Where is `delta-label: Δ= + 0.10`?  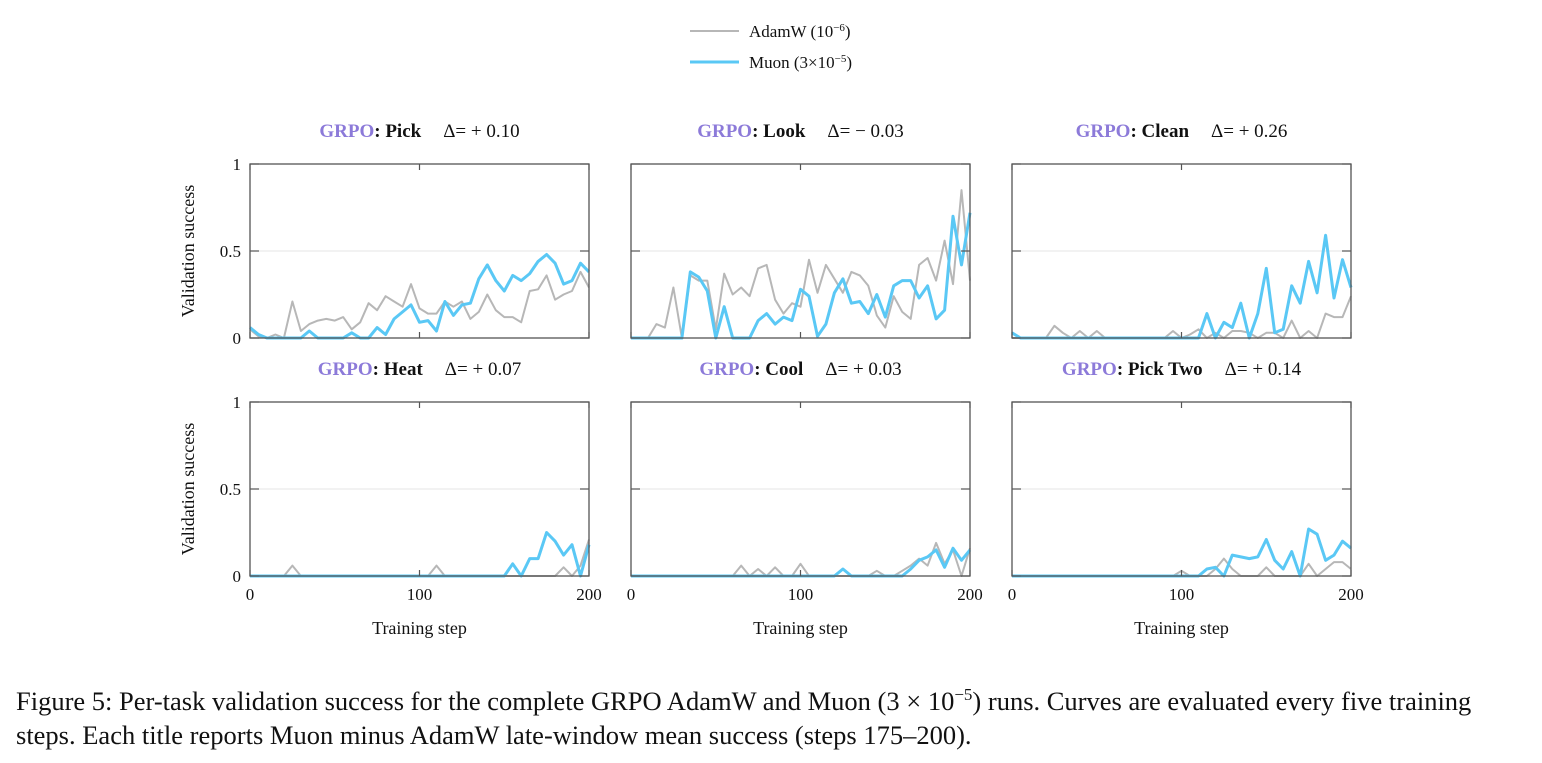 delta-label: Δ= + 0.10 is located at coordinates (481, 131).